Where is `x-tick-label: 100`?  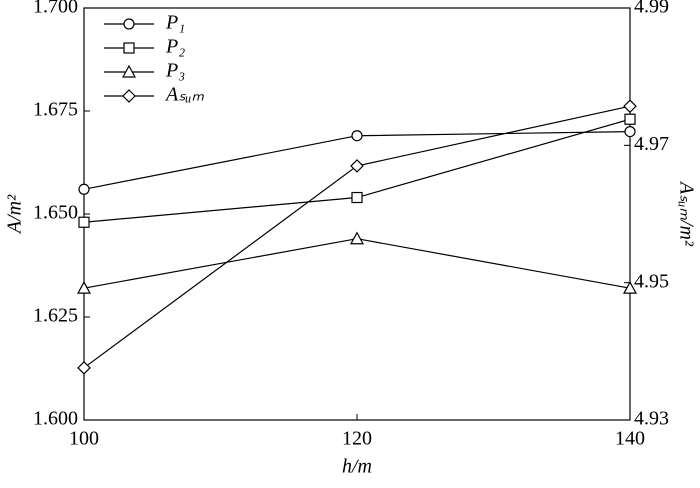
x-tick-label: 100 is located at coordinates (84, 439).